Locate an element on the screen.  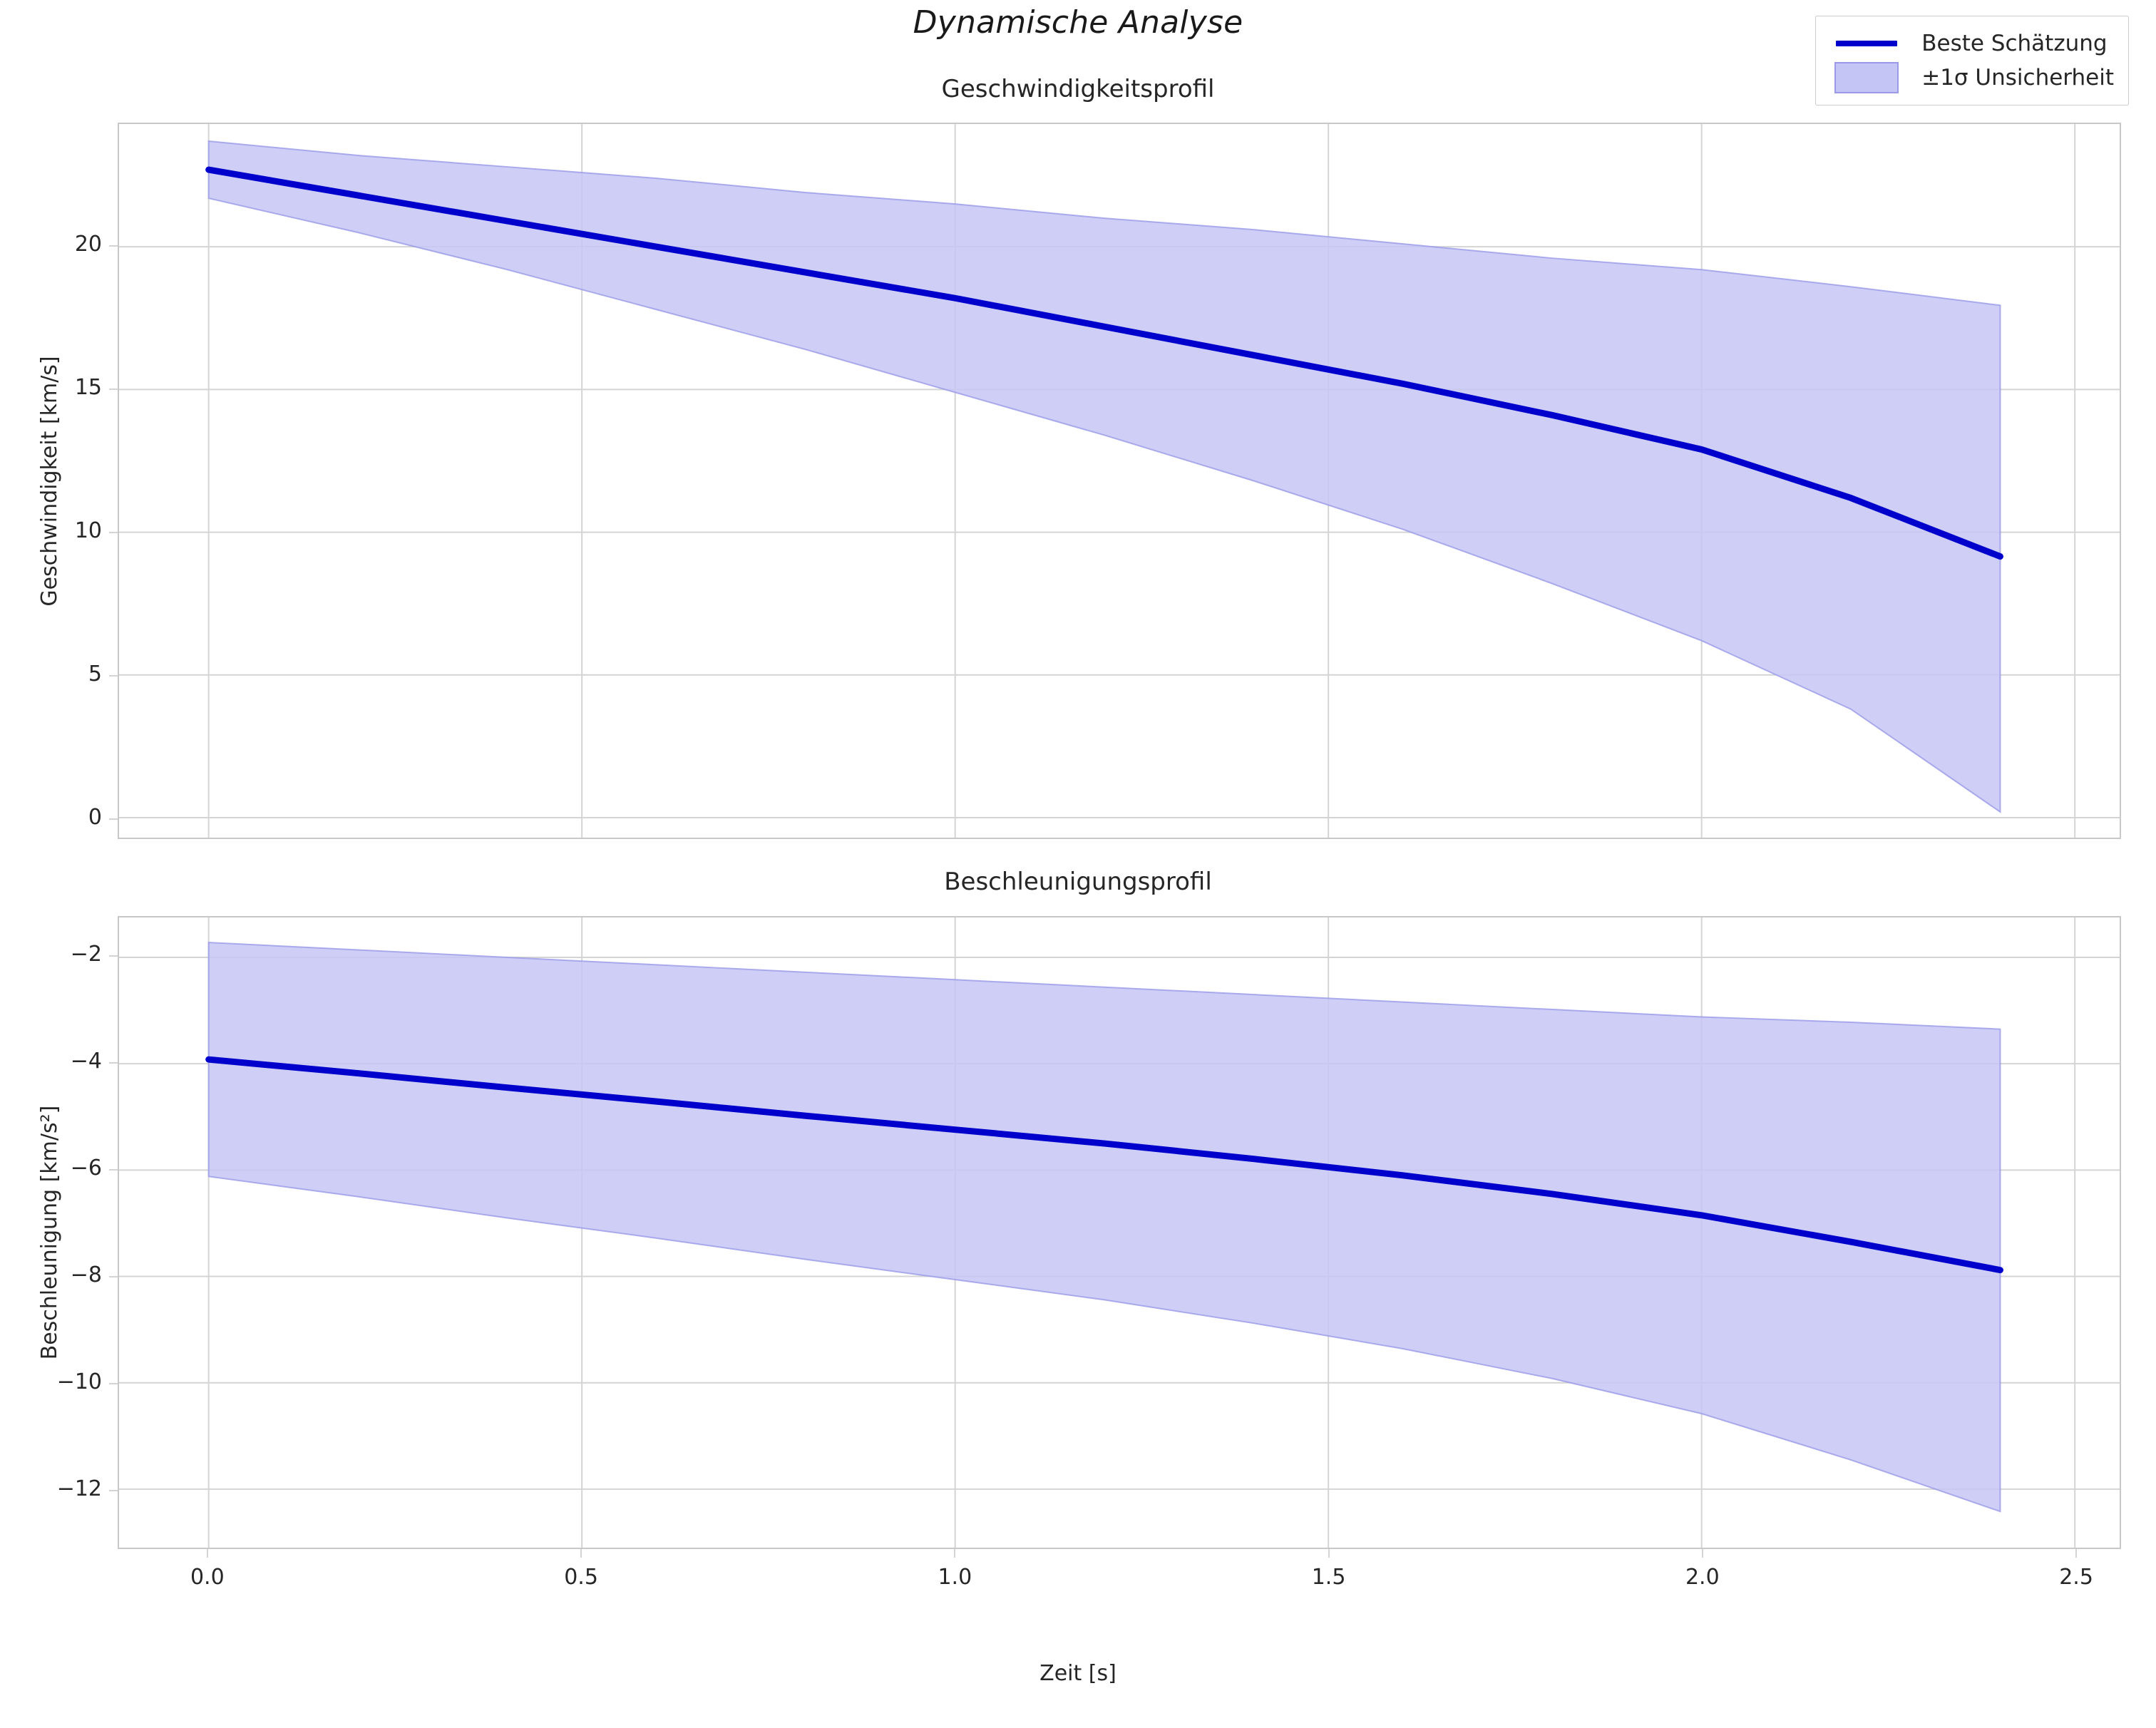
acceleration-panel-title: Beschleunigungsprofil is located at coordinates (1078, 882).